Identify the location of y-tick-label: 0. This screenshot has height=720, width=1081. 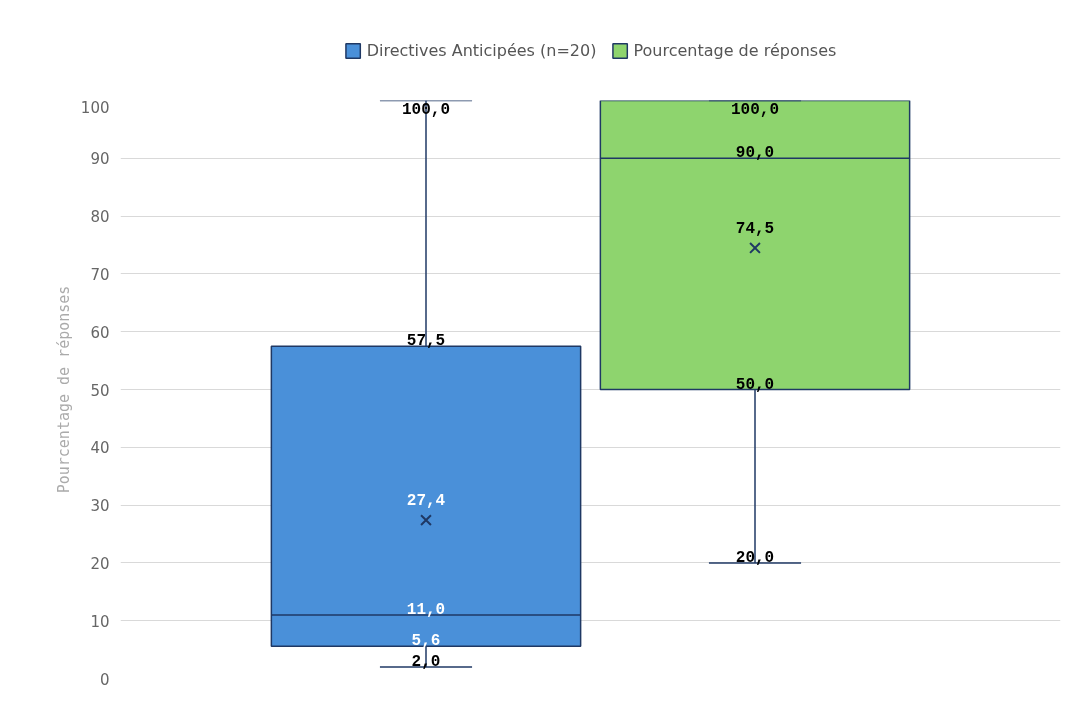
(104, 679).